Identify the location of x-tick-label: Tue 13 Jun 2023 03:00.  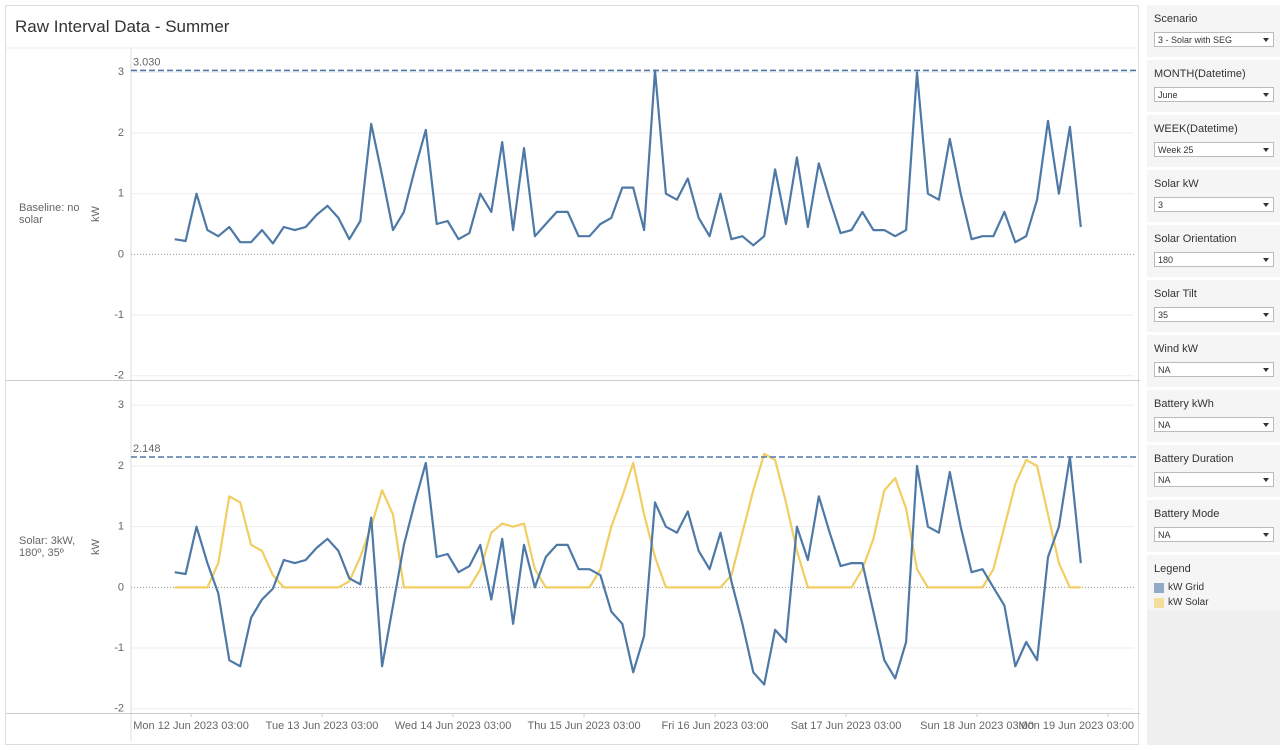
(322, 726).